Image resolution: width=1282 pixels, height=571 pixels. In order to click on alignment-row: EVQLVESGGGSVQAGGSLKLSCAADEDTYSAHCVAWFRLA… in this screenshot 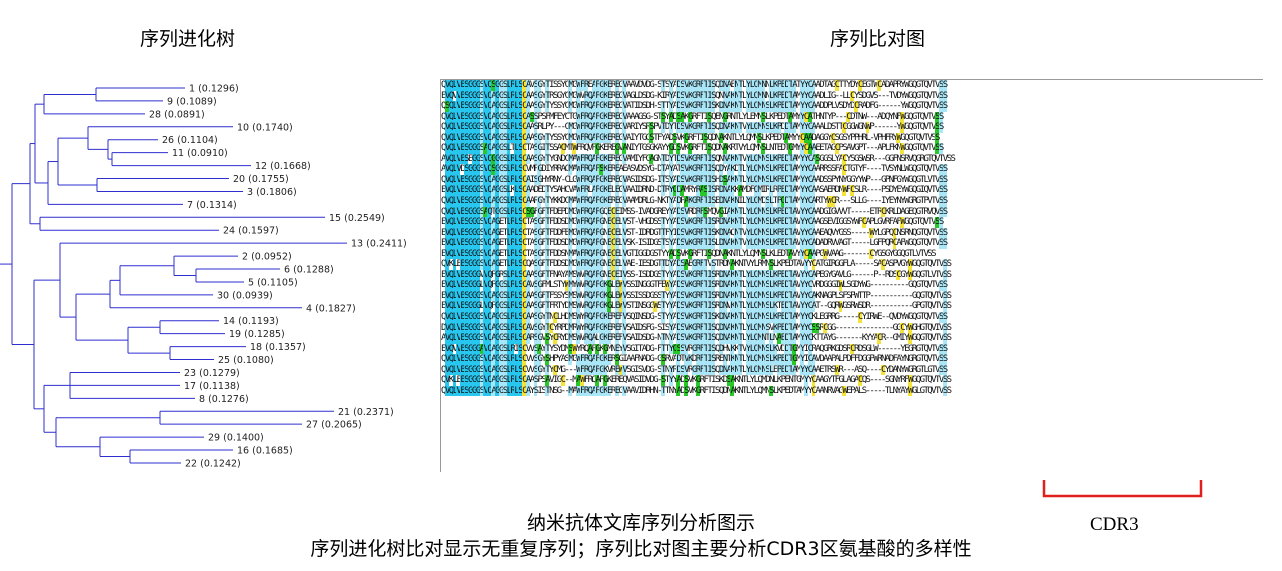, I will do `click(694, 191)`.